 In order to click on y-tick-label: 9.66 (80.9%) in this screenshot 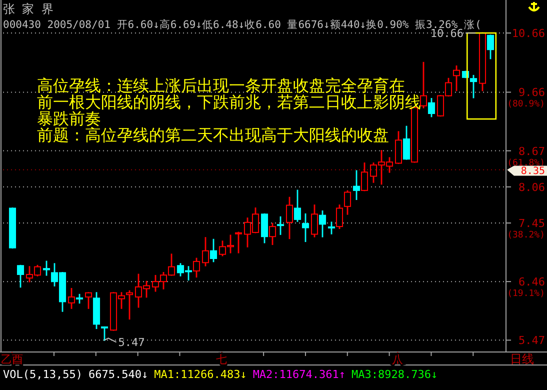, I will do `click(526, 98)`.